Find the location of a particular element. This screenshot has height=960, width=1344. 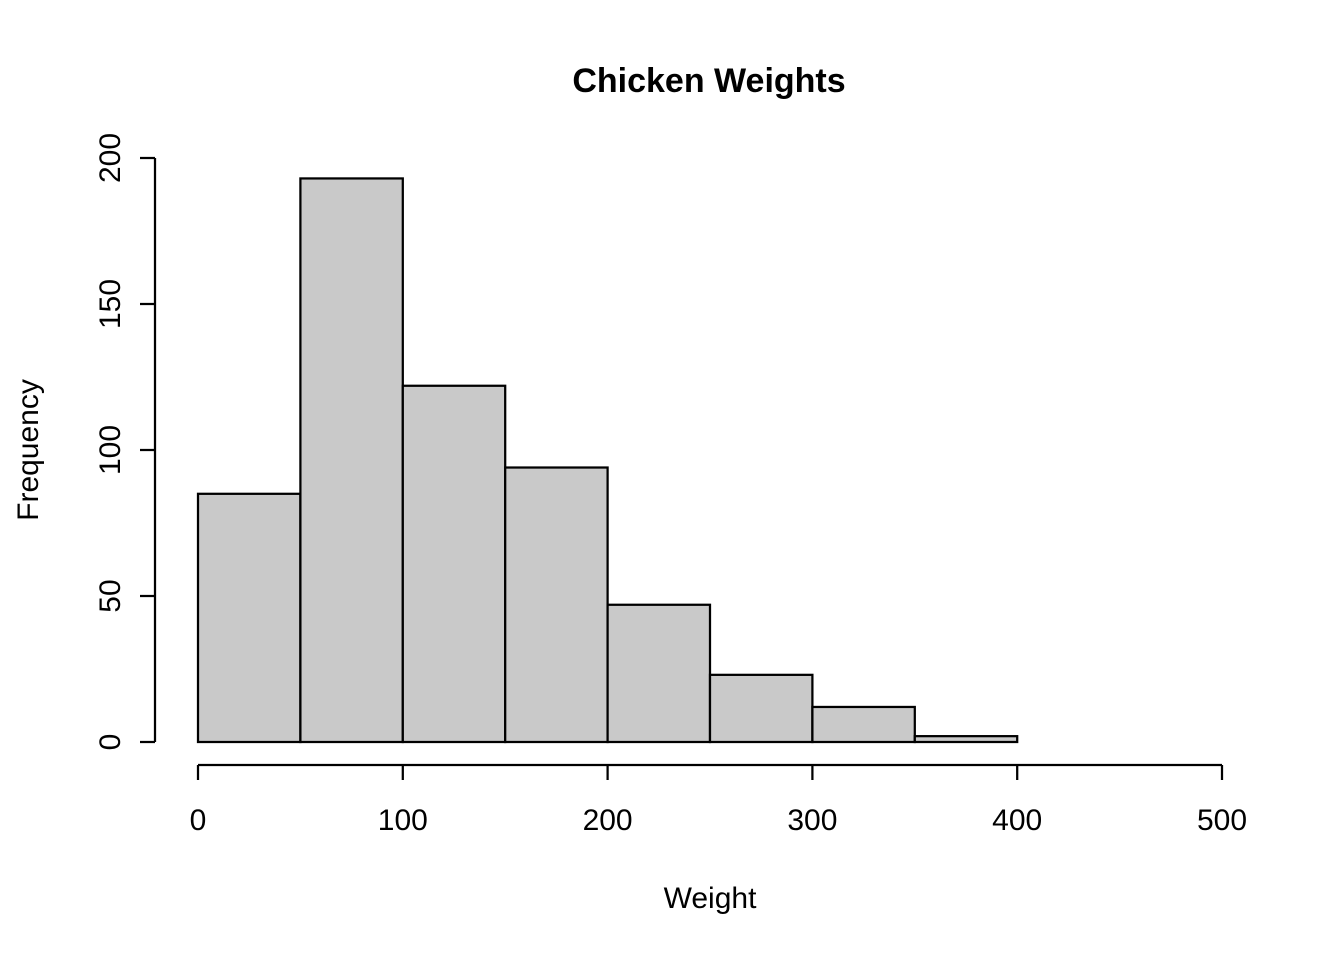

x-axis: 0 100 200 300 400 500 is located at coordinates (718, 800).